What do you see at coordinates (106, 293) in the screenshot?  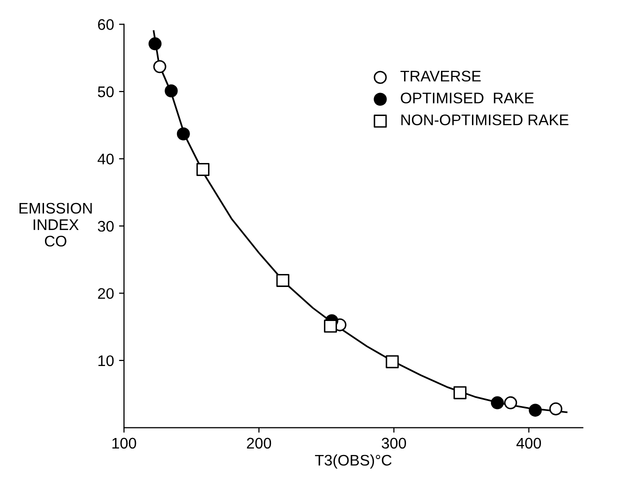 I see `y-tick-label: 20` at bounding box center [106, 293].